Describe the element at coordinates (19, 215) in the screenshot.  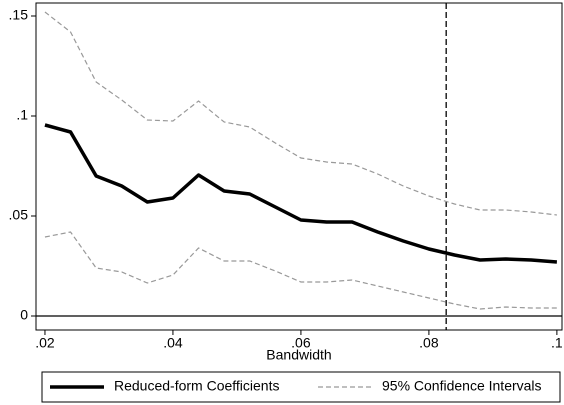
I see `y-tick-label: .05` at that location.